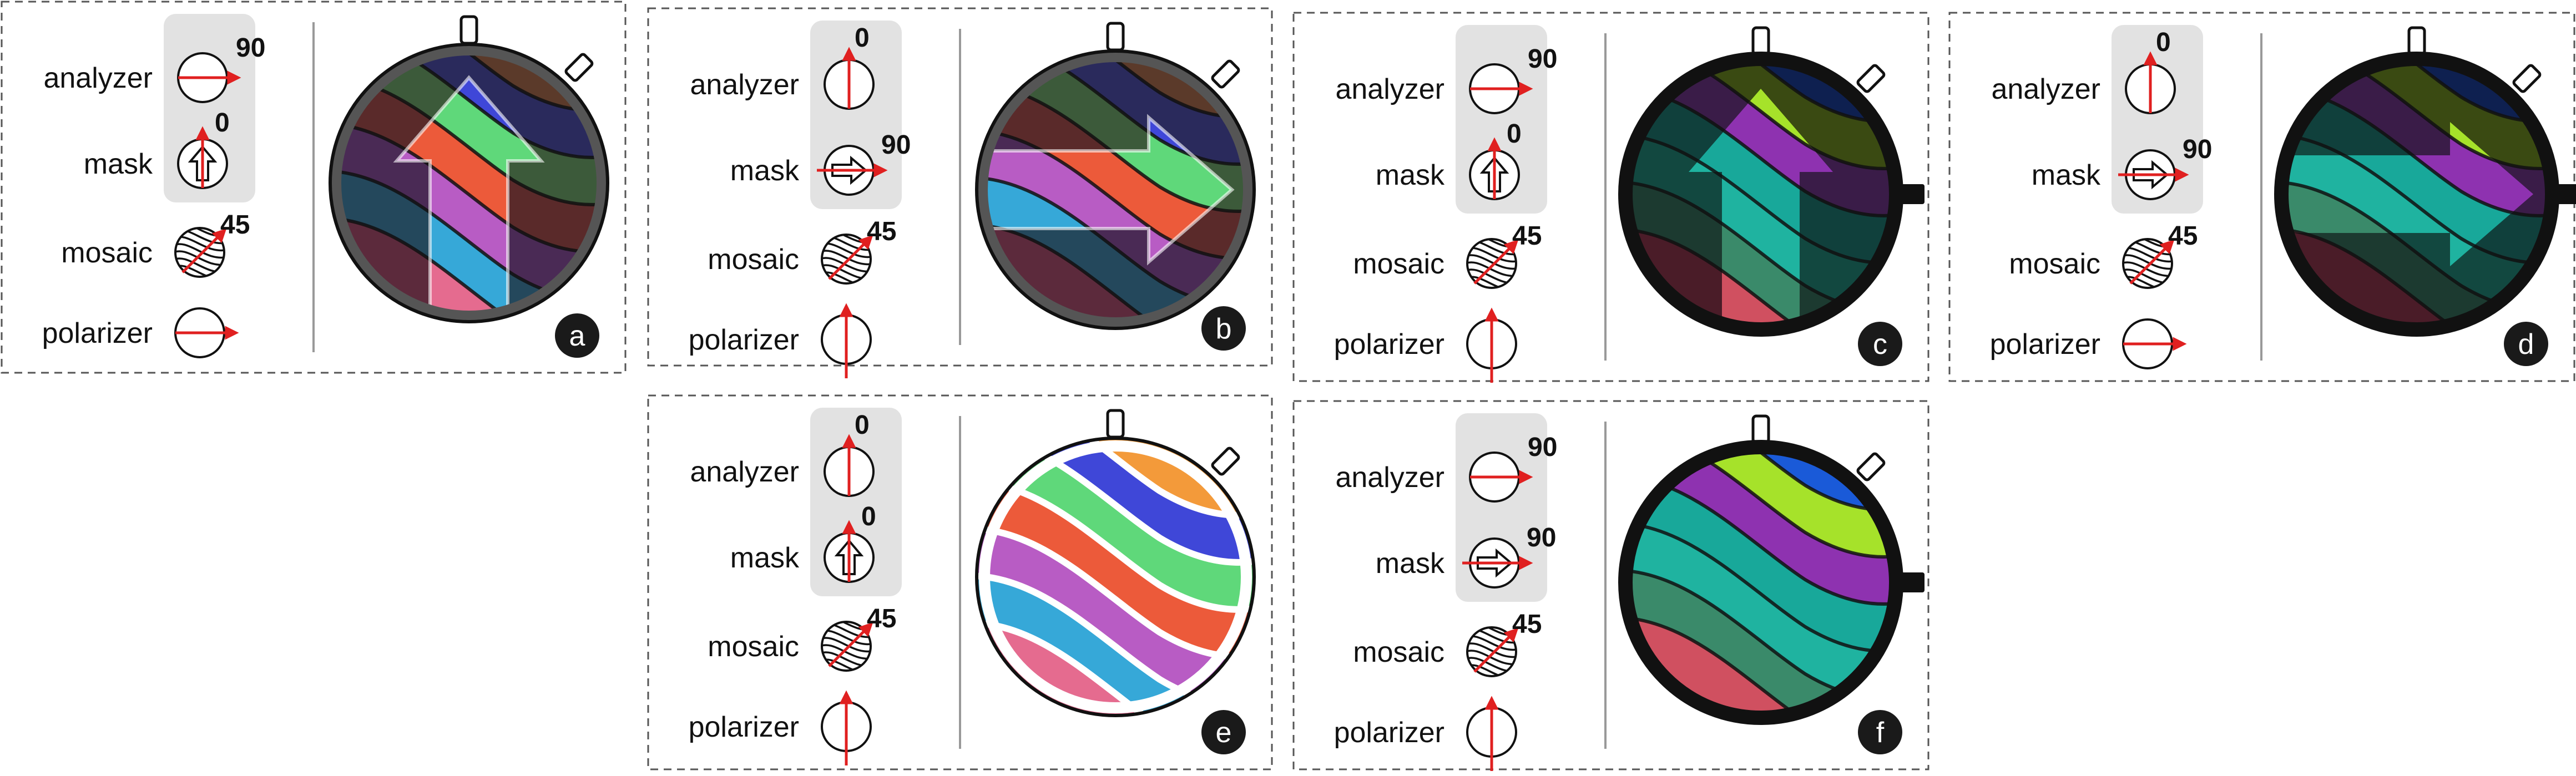 Image resolution: width=2576 pixels, height=776 pixels. I want to click on panel-badge-letter: b, so click(1224, 329).